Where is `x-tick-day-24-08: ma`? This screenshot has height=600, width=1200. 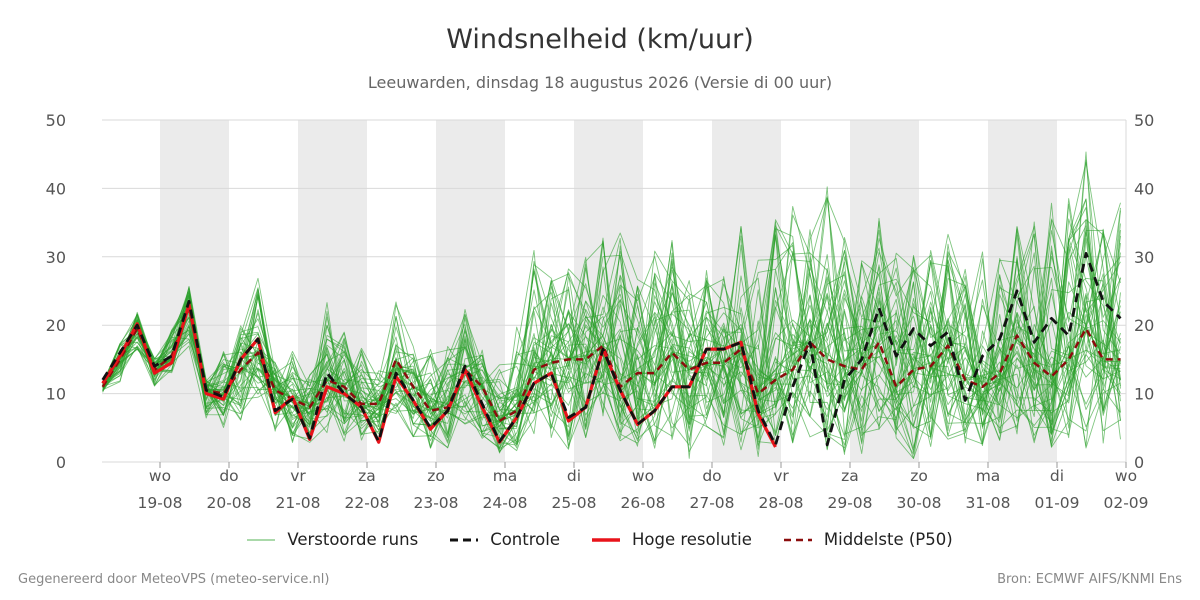
x-tick-day-24-08: ma is located at coordinates (505, 476).